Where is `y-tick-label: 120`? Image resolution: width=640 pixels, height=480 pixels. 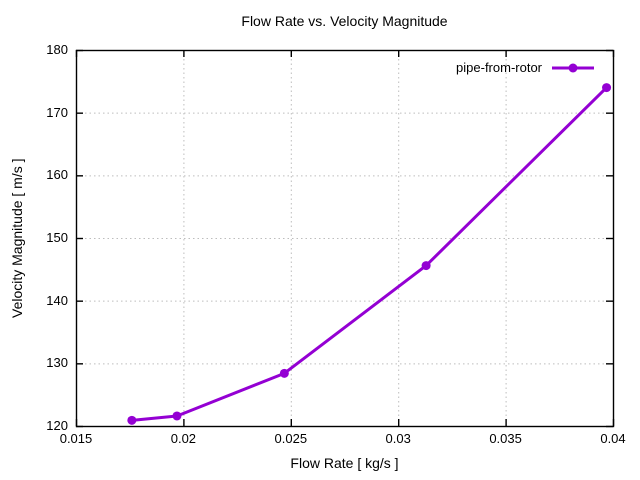 y-tick-label: 120 is located at coordinates (57, 425).